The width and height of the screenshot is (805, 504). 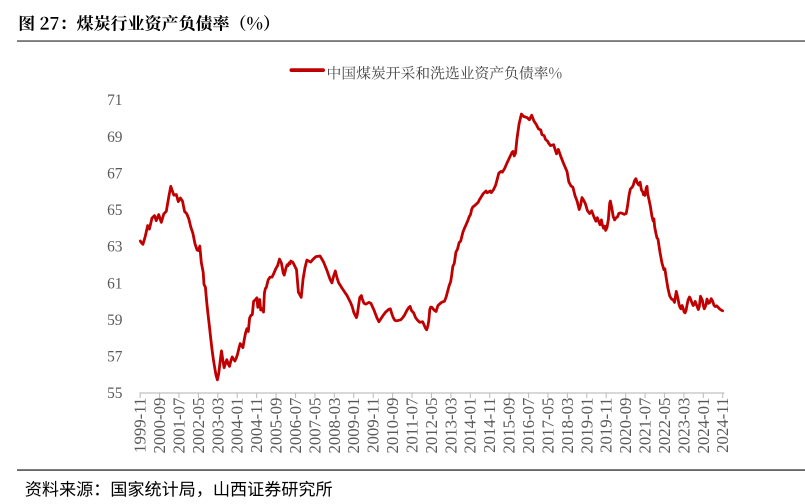 I want to click on svg-text: 2000-09, so click(x=159, y=426).